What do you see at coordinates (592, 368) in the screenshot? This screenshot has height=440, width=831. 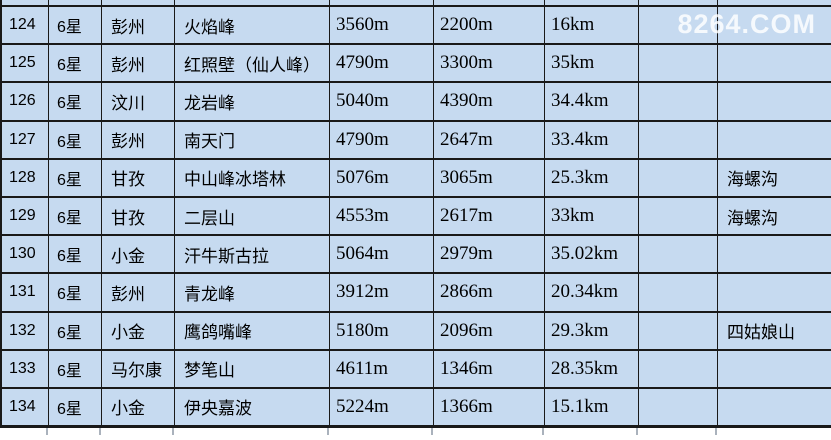 I see `cell-distance: 28.35km` at bounding box center [592, 368].